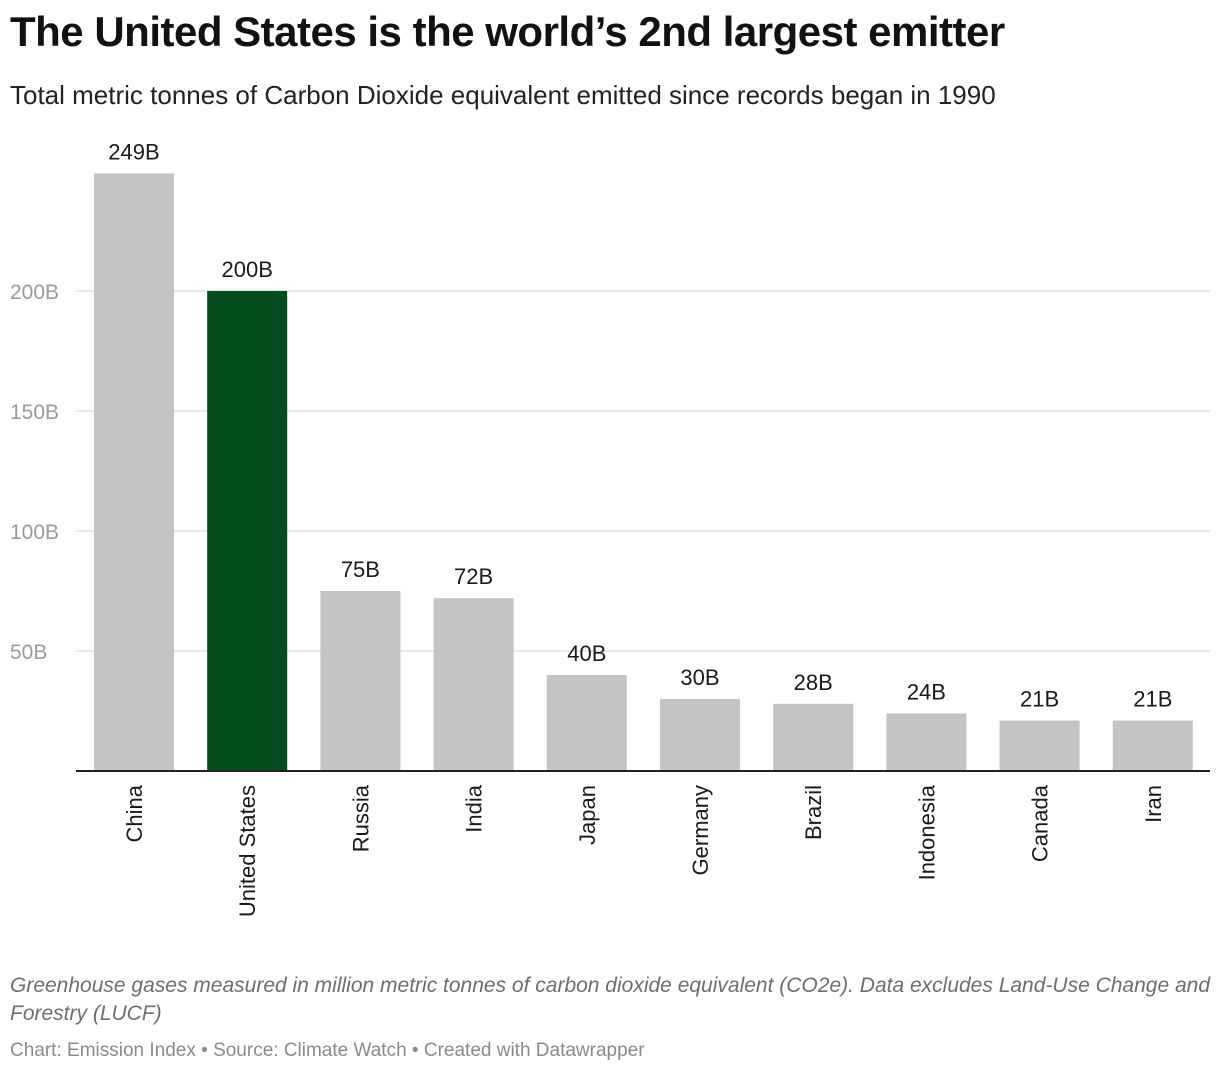 This screenshot has height=1078, width=1220. What do you see at coordinates (247, 851) in the screenshot?
I see `x-tick-label: United States` at bounding box center [247, 851].